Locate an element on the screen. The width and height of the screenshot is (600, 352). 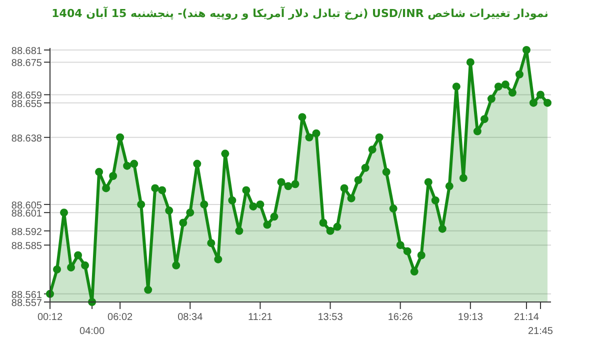
x-tick-label: 19:13 is located at coordinates (471, 317).